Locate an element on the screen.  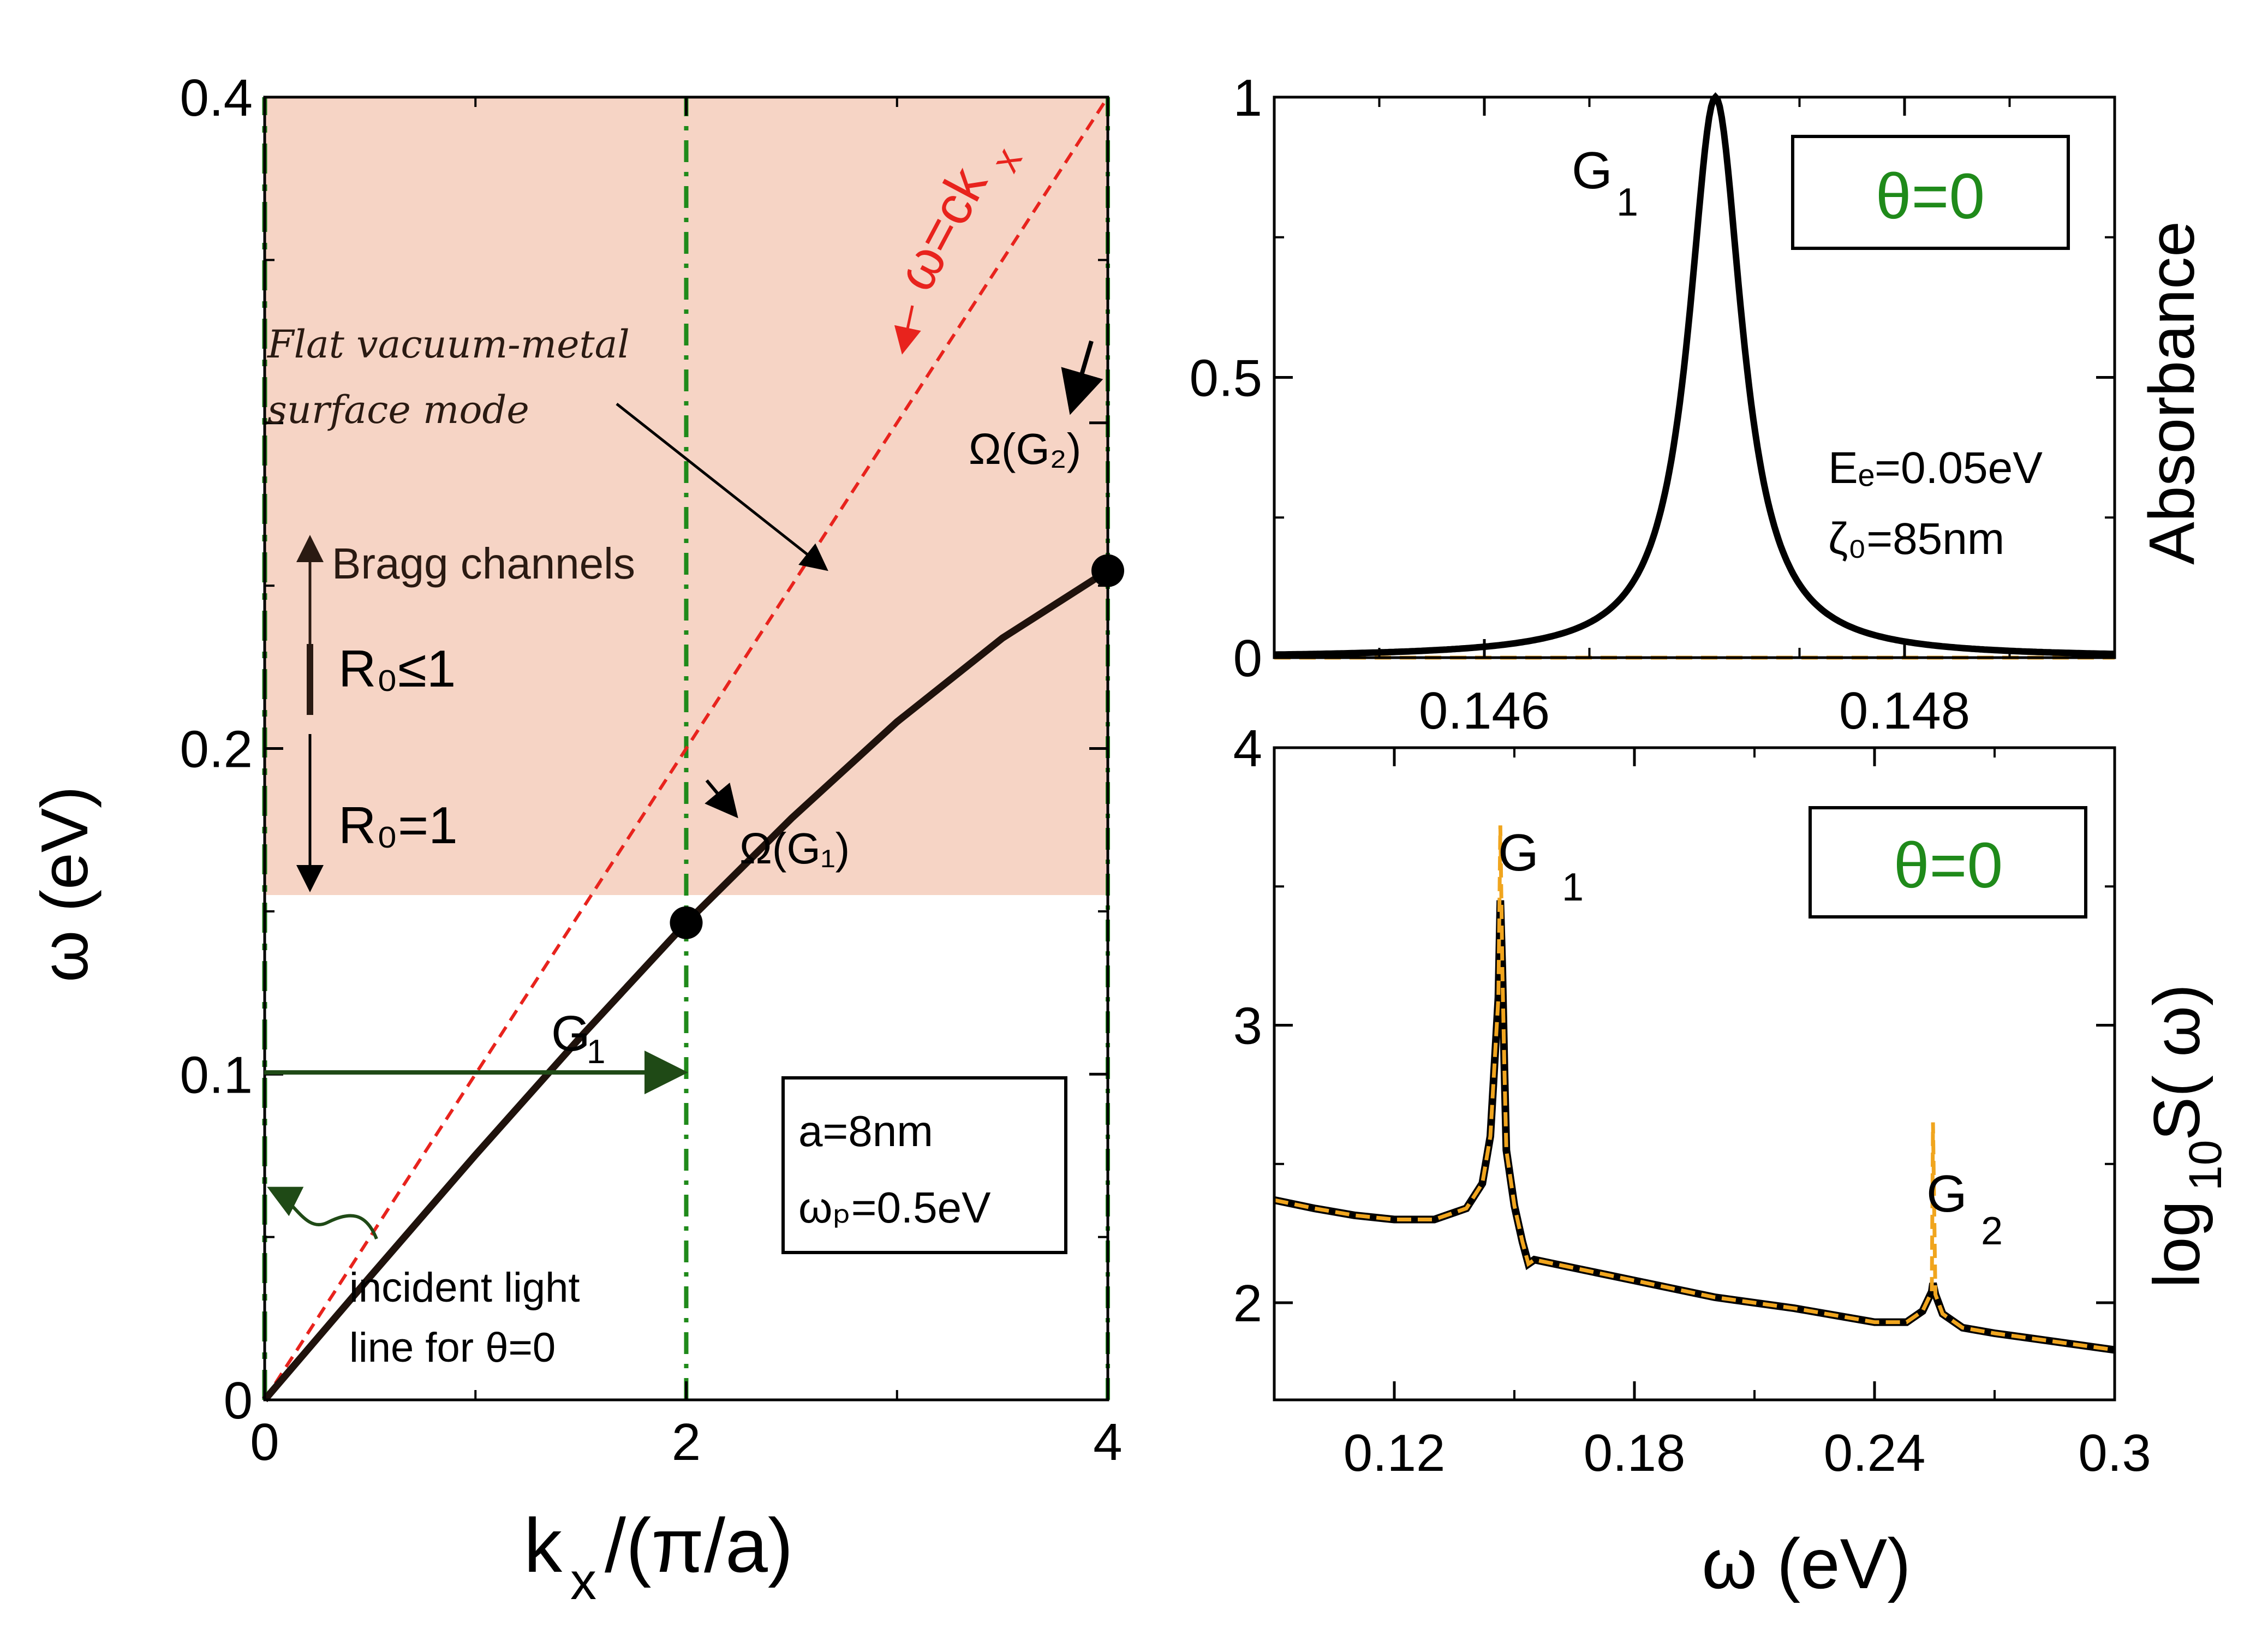
g1-arrow-label: G is located at coordinates (570, 1033).